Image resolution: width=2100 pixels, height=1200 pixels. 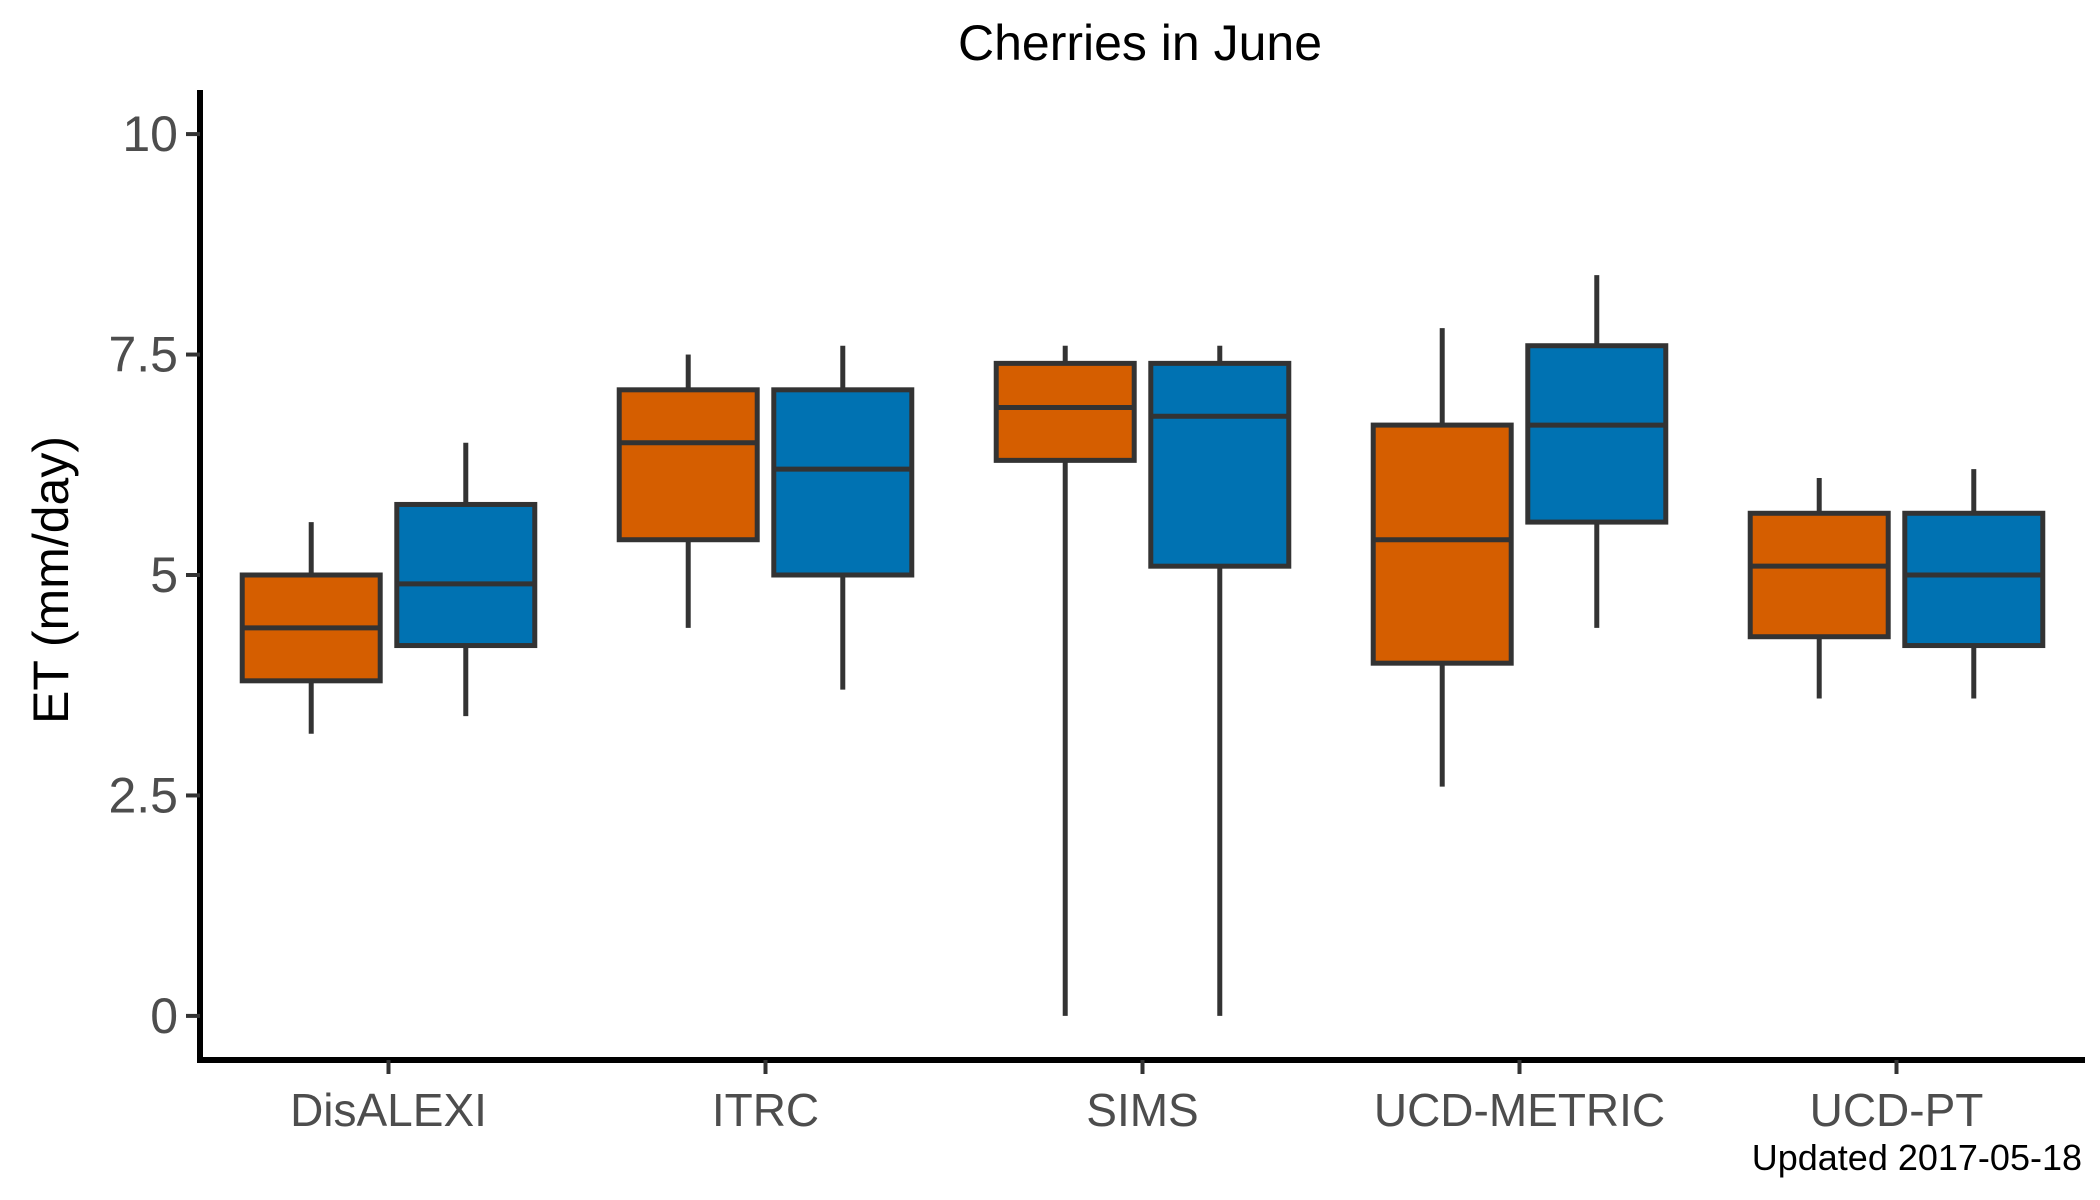 I want to click on y-axis-label: ET (mm/day), so click(x=51, y=580).